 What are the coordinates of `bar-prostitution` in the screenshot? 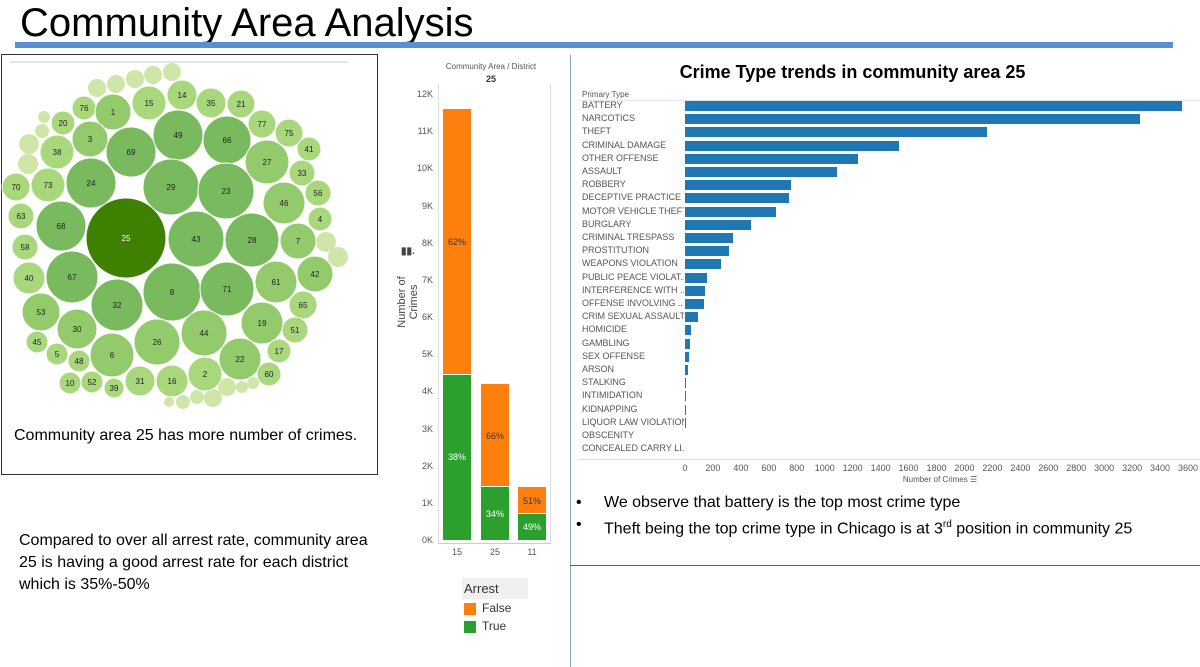 It's located at (707, 251).